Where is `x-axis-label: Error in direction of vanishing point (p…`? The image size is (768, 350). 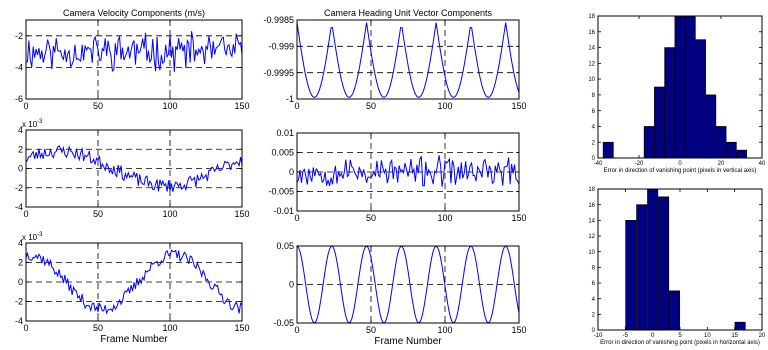
x-axis-label: Error in direction of vanishing point (p… is located at coordinates (680, 171).